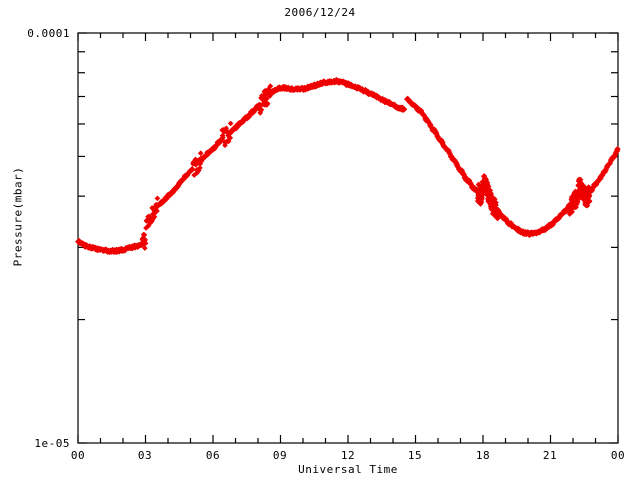 The width and height of the screenshot is (640, 480). I want to click on x-tick-label-2: 06, so click(213, 455).